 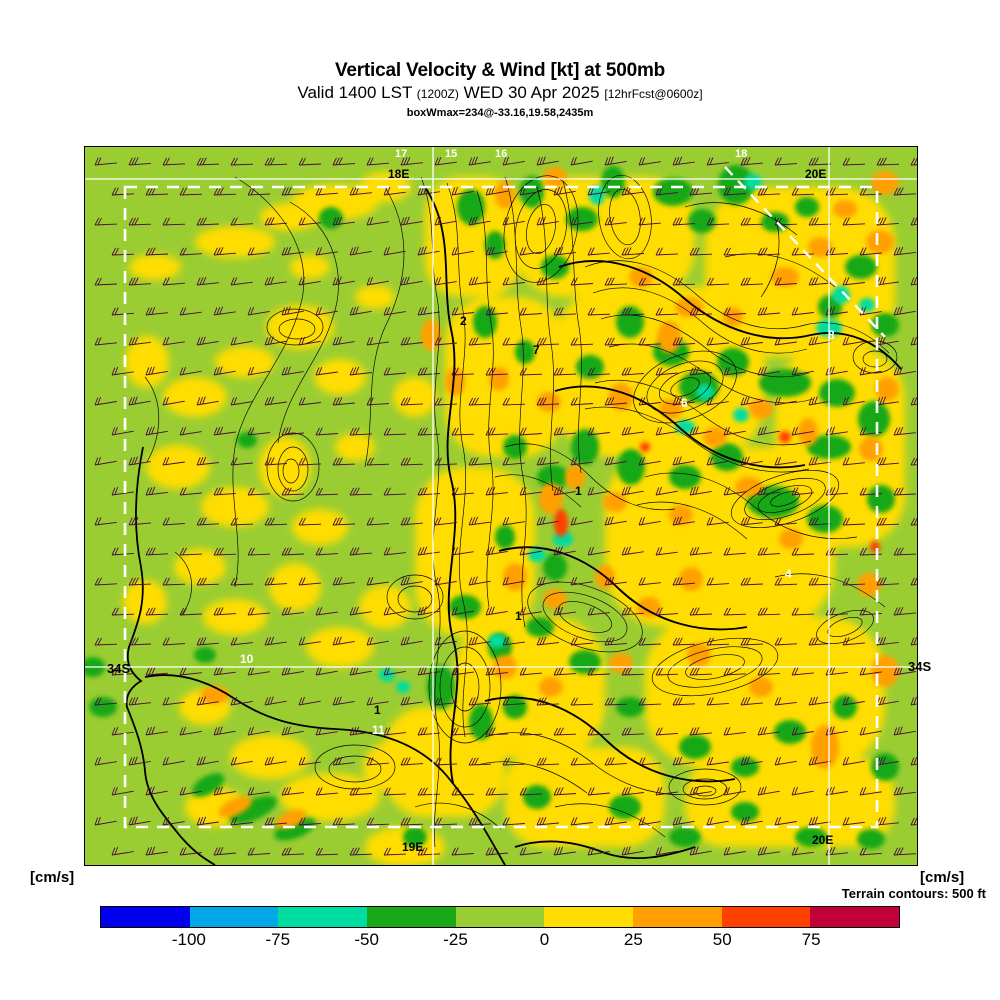 What do you see at coordinates (920, 666) in the screenshot?
I see `lat-label-right: 34S` at bounding box center [920, 666].